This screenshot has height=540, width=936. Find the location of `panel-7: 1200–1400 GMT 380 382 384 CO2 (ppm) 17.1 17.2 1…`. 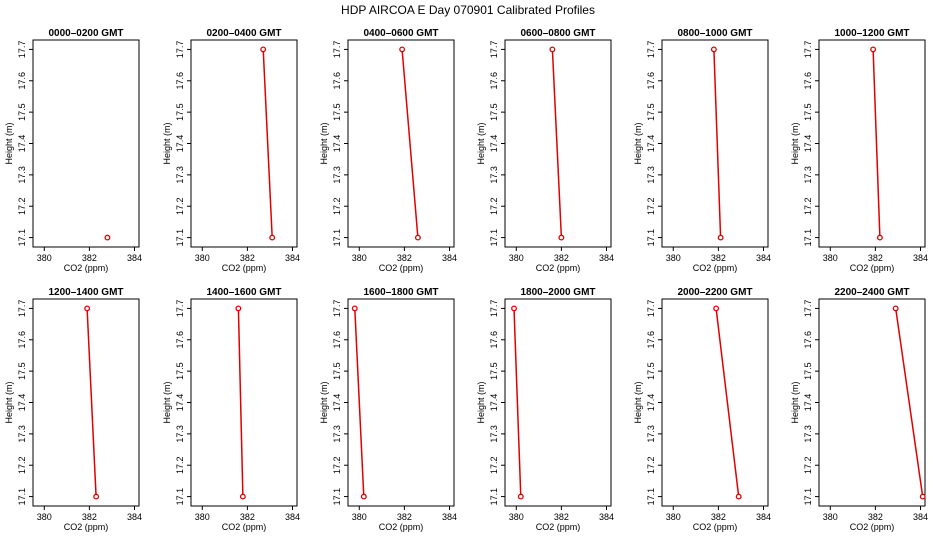

panel-7: 1200–1400 GMT 380 382 384 CO2 (ppm) 17.1 17.2 1… is located at coordinates (73, 409).